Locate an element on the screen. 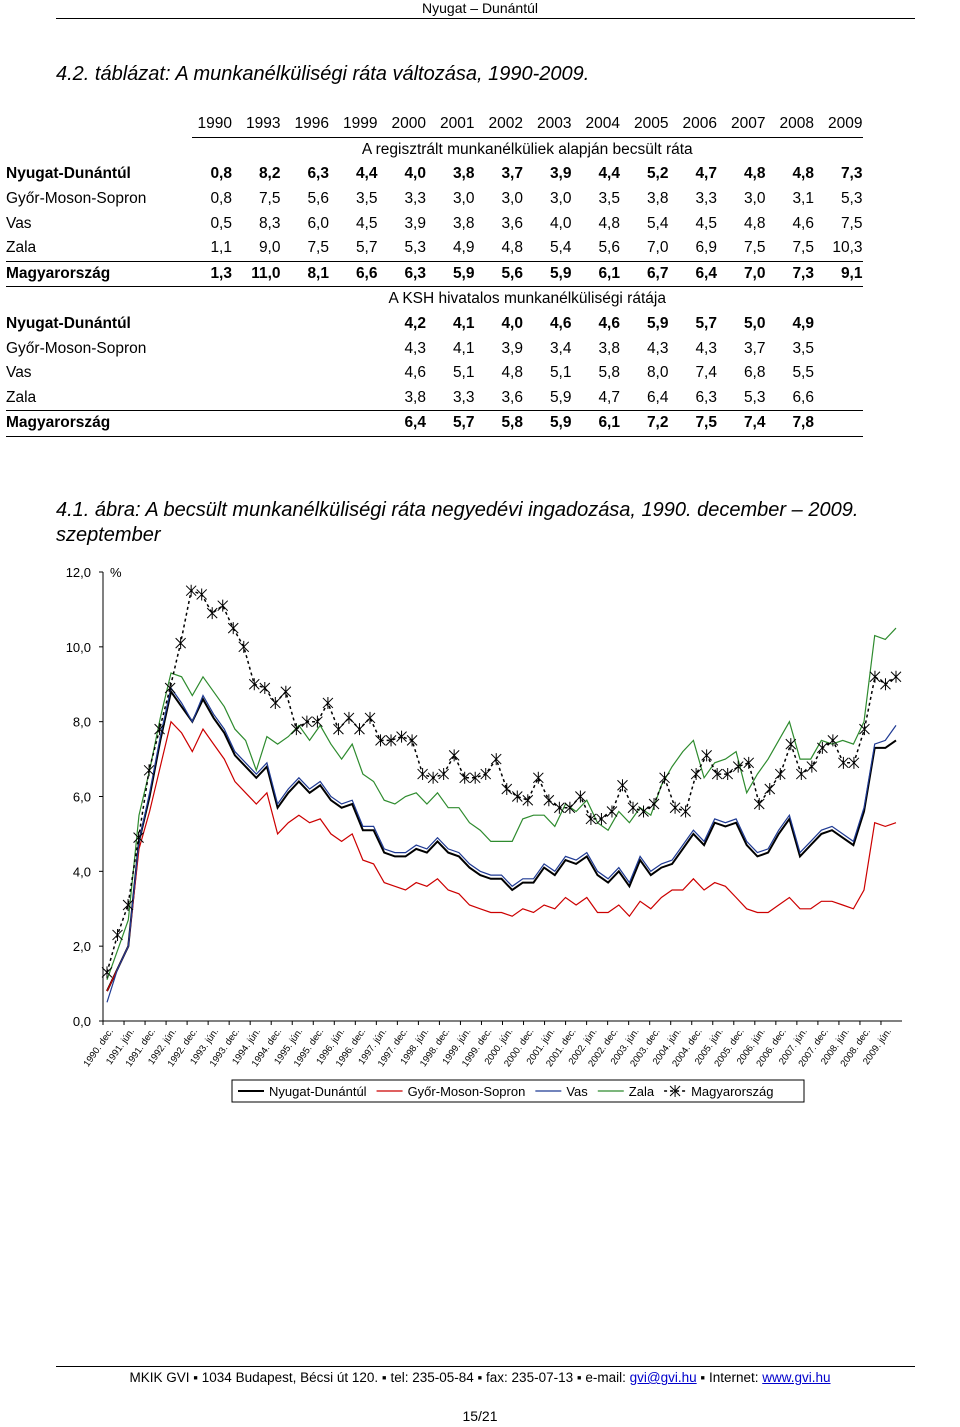 The image size is (960, 1427). year-header: 2000 is located at coordinates (401, 125).